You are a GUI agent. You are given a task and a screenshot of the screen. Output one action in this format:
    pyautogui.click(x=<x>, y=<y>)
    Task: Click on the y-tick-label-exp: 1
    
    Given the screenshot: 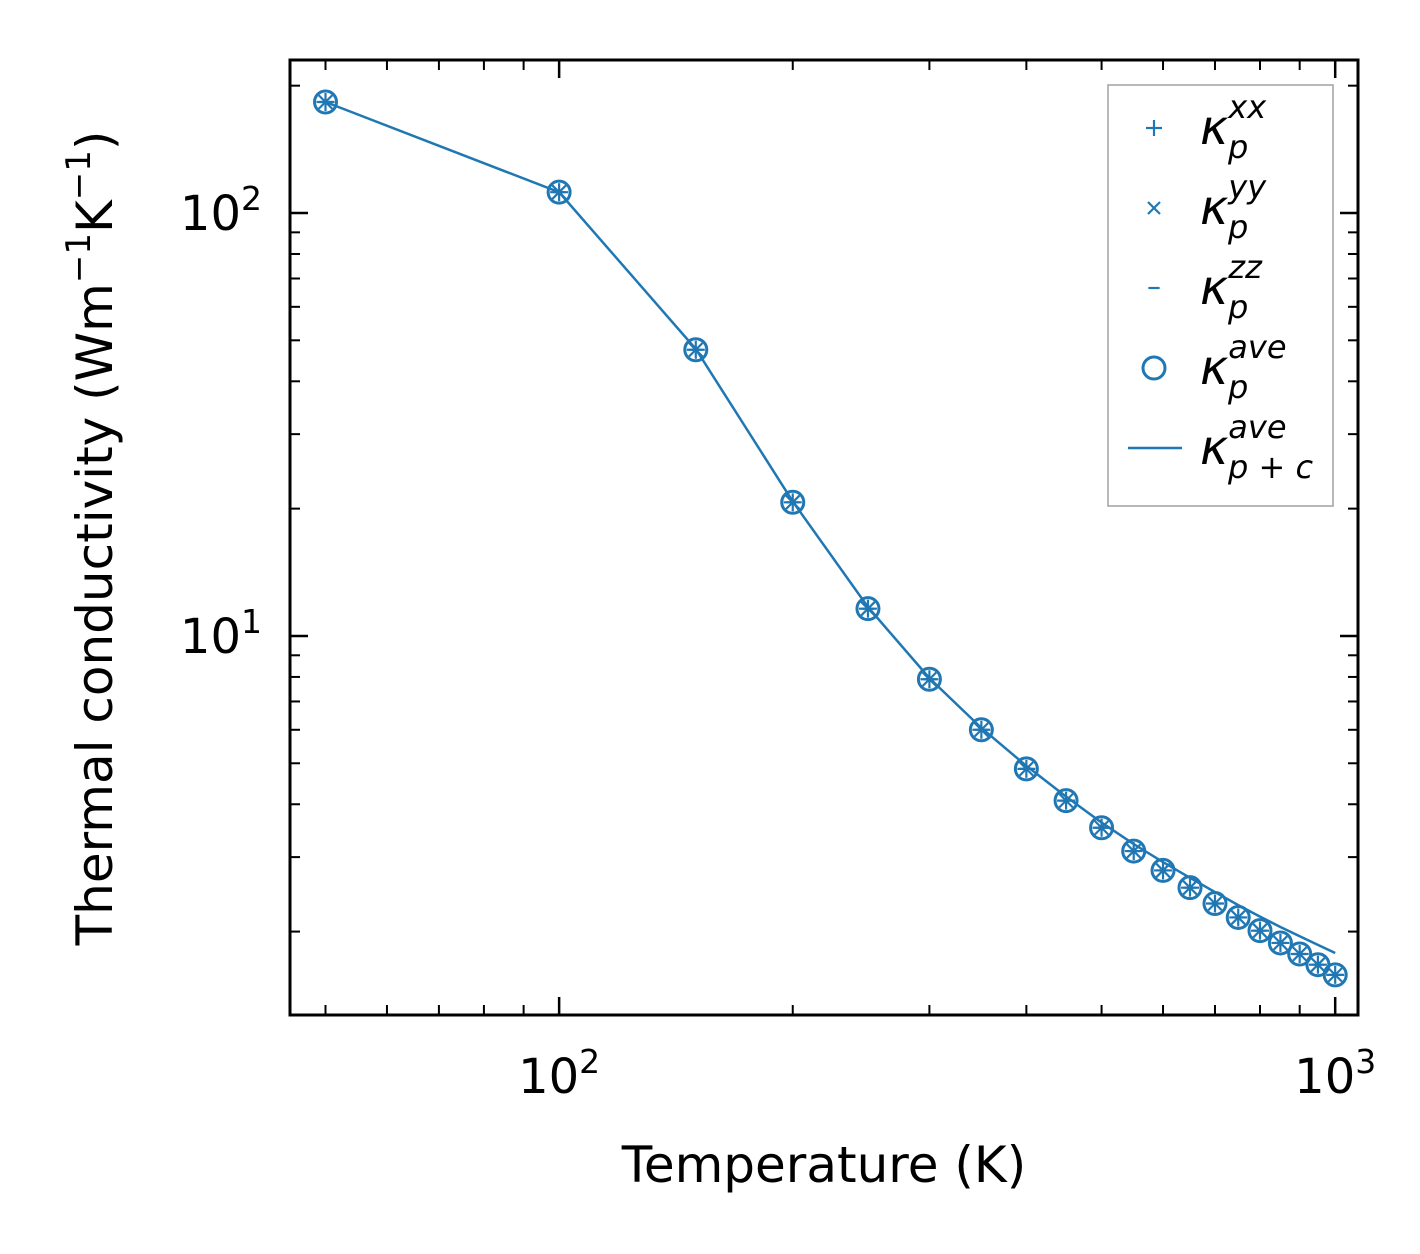 What is the action you would take?
    pyautogui.click(x=251, y=621)
    